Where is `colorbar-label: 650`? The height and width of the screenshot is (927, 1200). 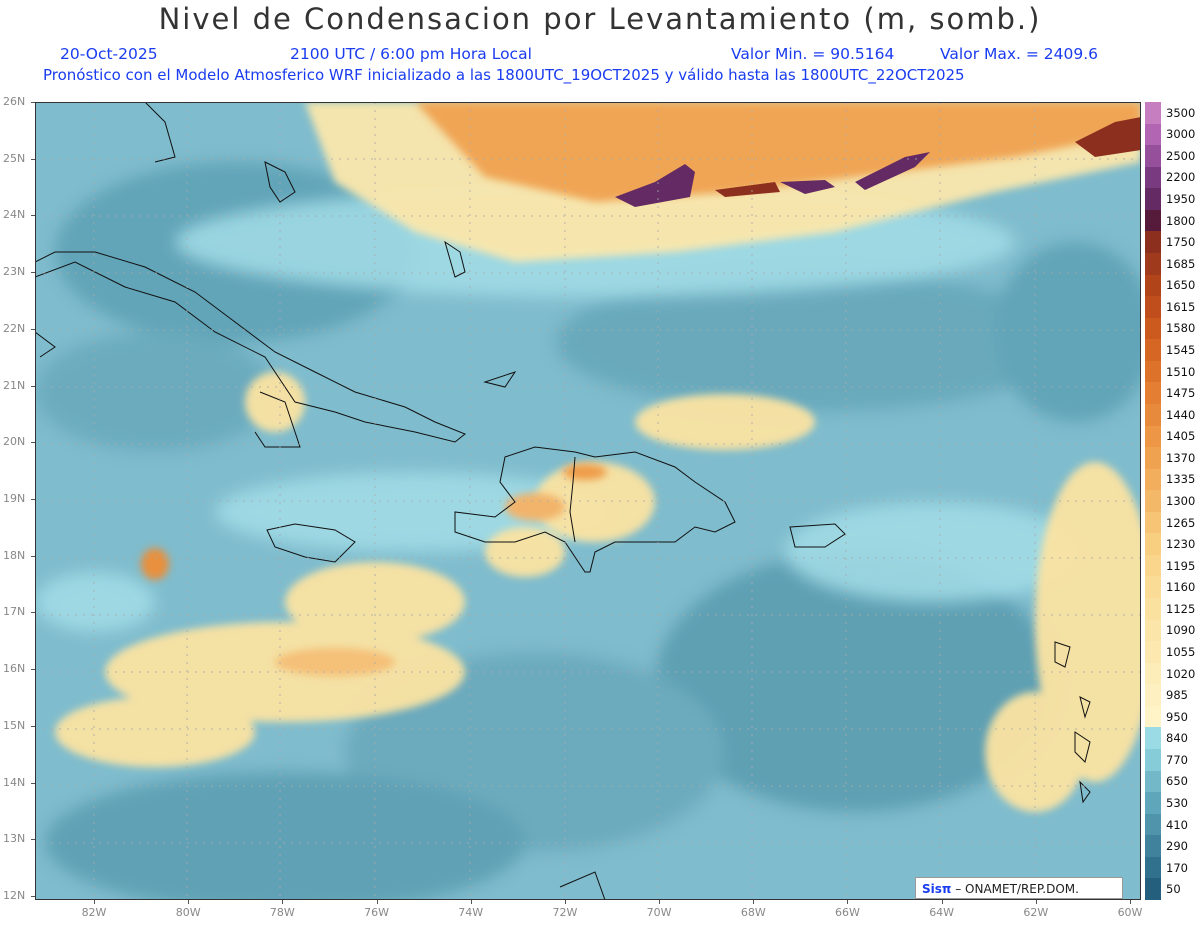 colorbar-label: 650 is located at coordinates (1177, 781).